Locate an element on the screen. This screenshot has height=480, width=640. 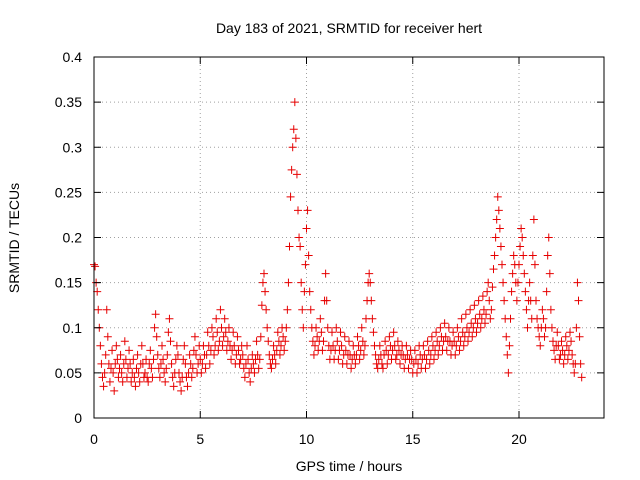
y-tick-label: 0.4 is located at coordinates (73, 57).